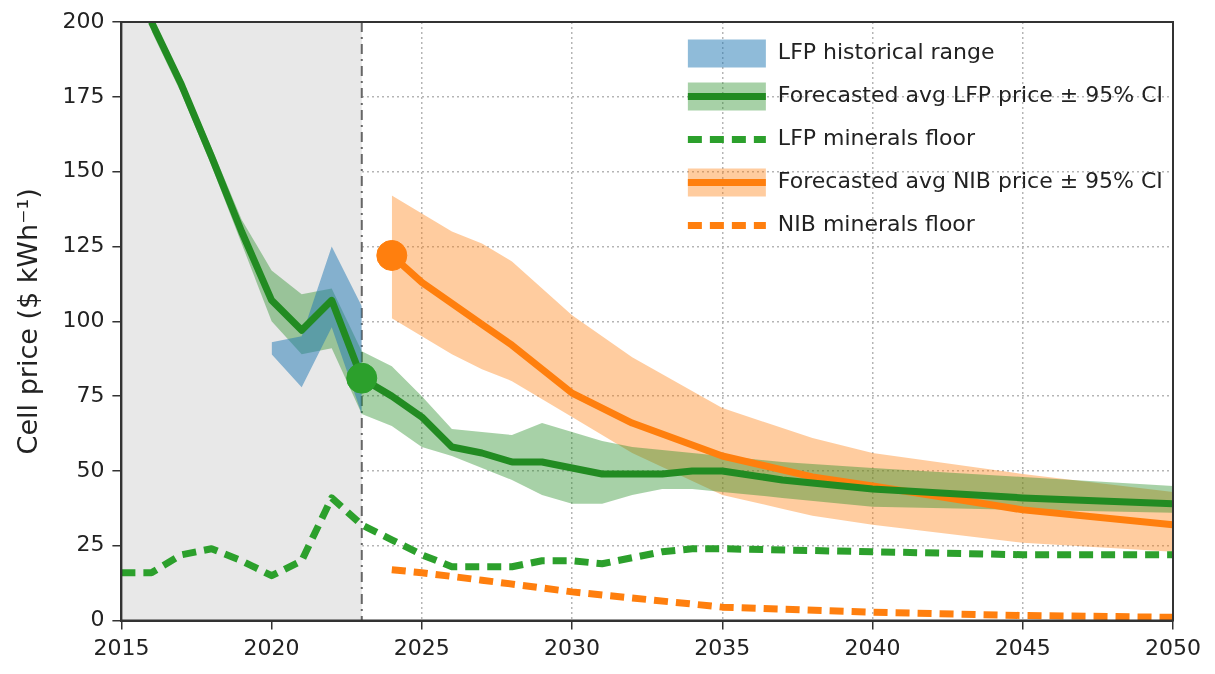  I want to click on y-tick-label: 175, so click(83, 95).